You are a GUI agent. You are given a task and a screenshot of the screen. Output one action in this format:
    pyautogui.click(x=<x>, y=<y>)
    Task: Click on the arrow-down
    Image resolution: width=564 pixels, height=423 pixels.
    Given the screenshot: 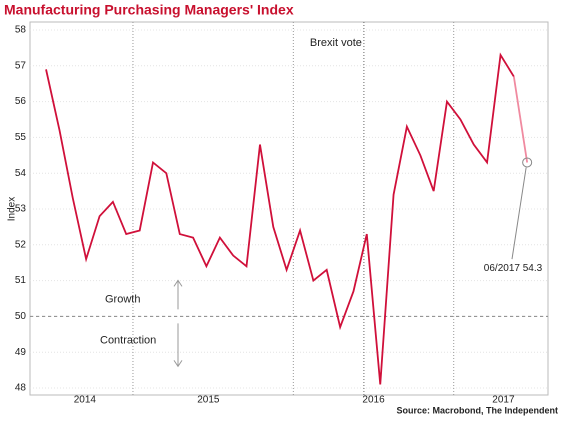 What is the action you would take?
    pyautogui.click(x=178, y=345)
    